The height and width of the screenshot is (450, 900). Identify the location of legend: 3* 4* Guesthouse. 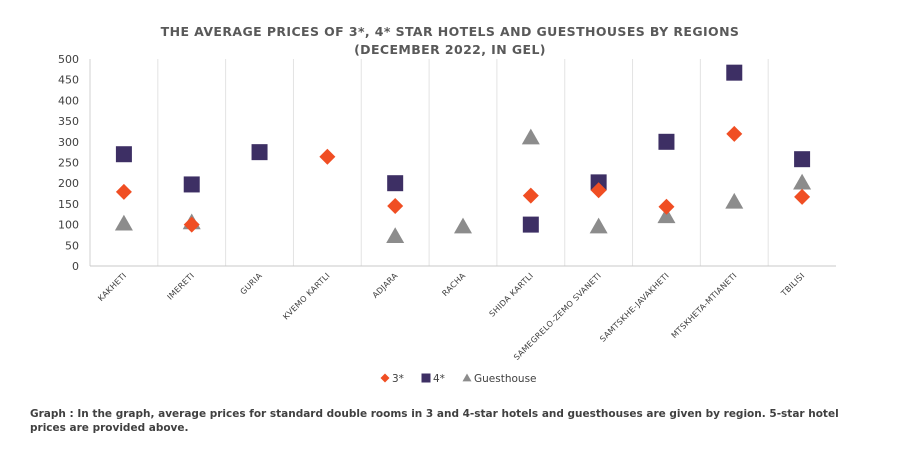
(458, 379).